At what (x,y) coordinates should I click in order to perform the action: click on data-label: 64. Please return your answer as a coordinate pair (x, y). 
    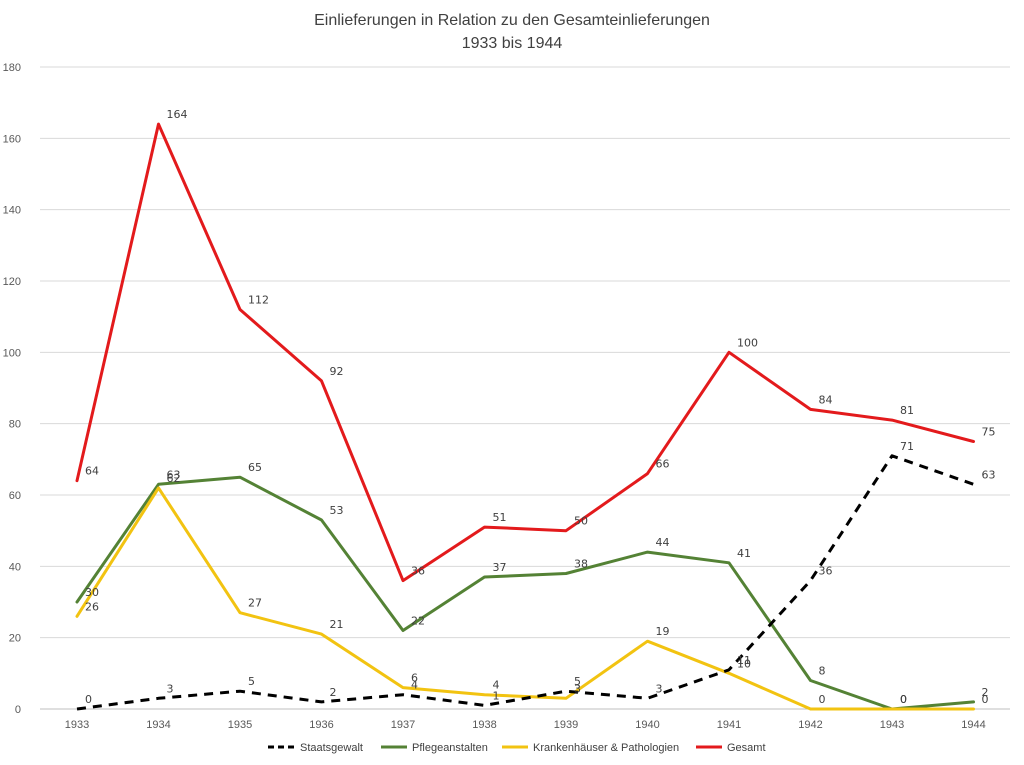
    Looking at the image, I should click on (92, 471).